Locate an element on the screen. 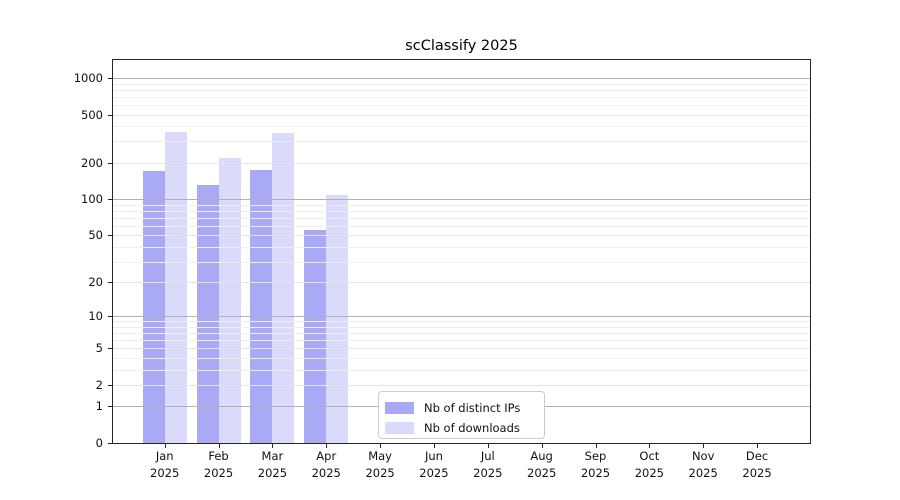 The height and width of the screenshot is (500, 900). legend-entry-downloads: Nb of downloads is located at coordinates (460, 428).